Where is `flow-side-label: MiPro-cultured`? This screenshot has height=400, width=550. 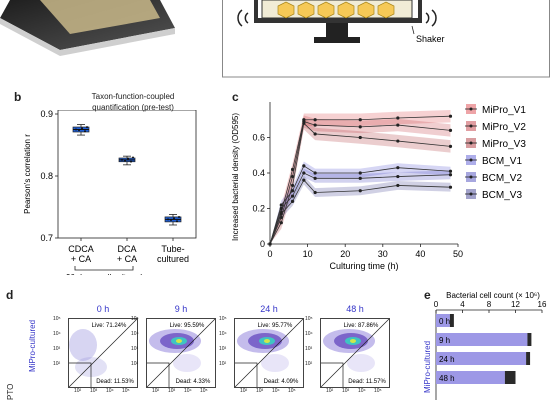
flow-side-label: MiPro-cultured is located at coordinates (32, 345).